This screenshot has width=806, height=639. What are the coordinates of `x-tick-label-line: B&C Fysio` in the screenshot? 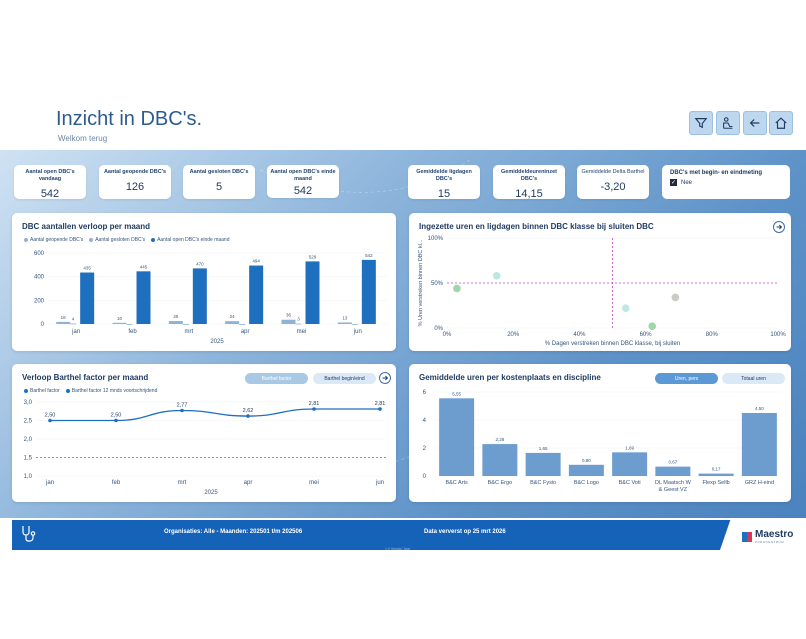 It's located at (543, 483).